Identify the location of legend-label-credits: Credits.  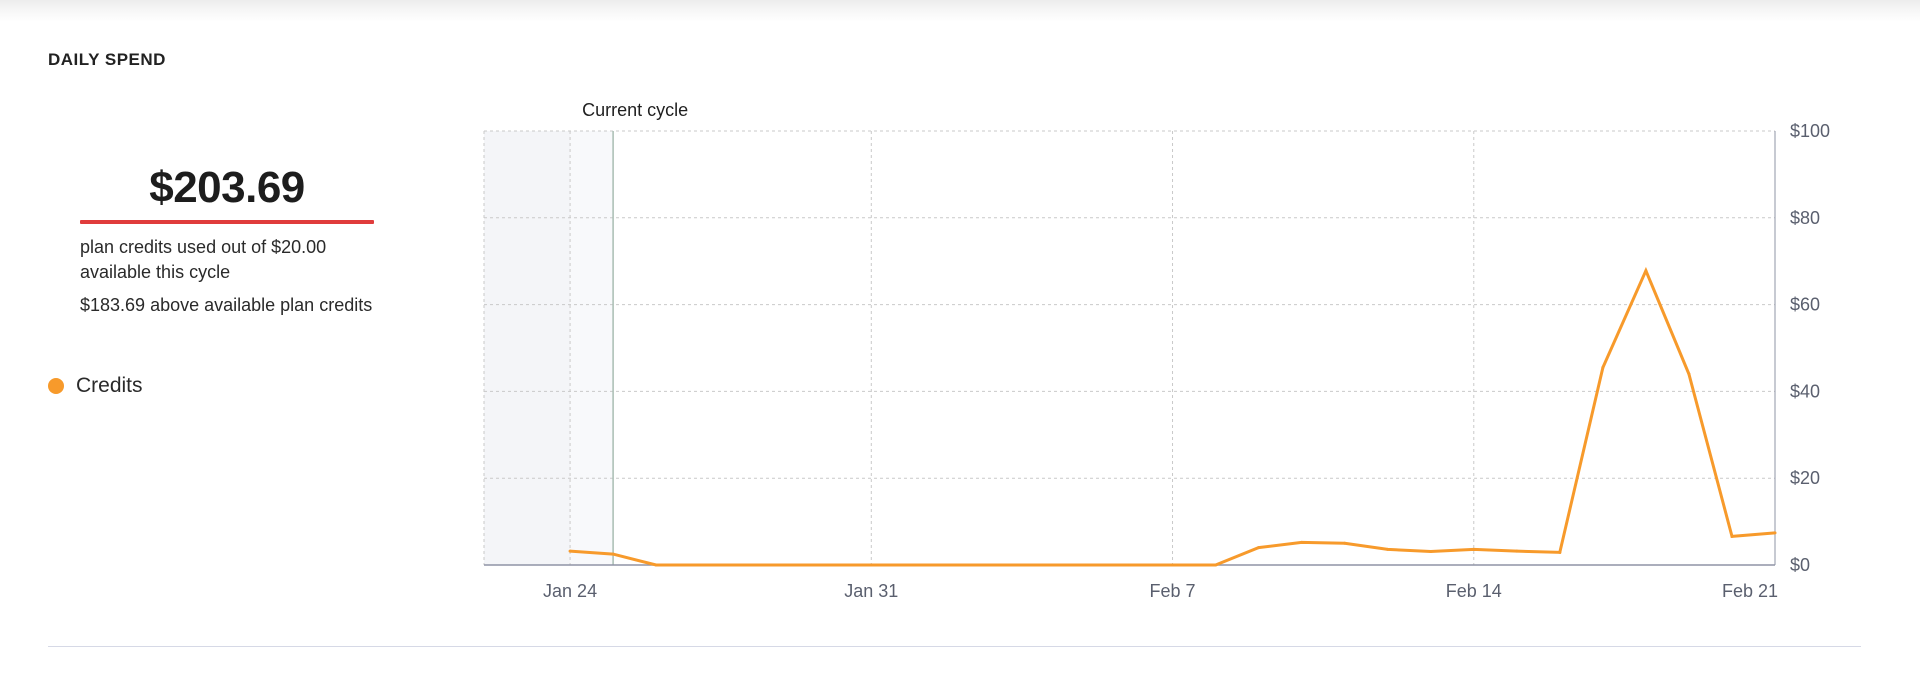
(109, 385).